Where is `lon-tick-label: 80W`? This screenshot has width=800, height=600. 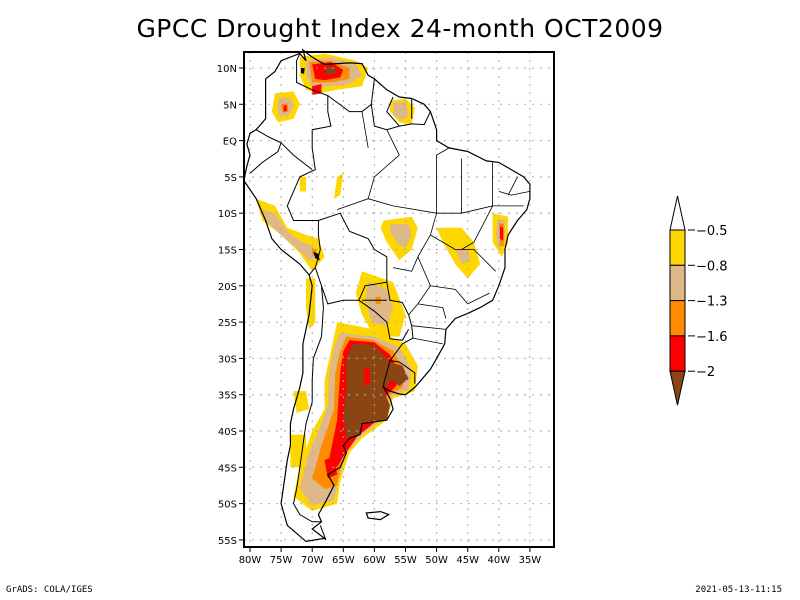 lon-tick-label: 80W is located at coordinates (250, 560).